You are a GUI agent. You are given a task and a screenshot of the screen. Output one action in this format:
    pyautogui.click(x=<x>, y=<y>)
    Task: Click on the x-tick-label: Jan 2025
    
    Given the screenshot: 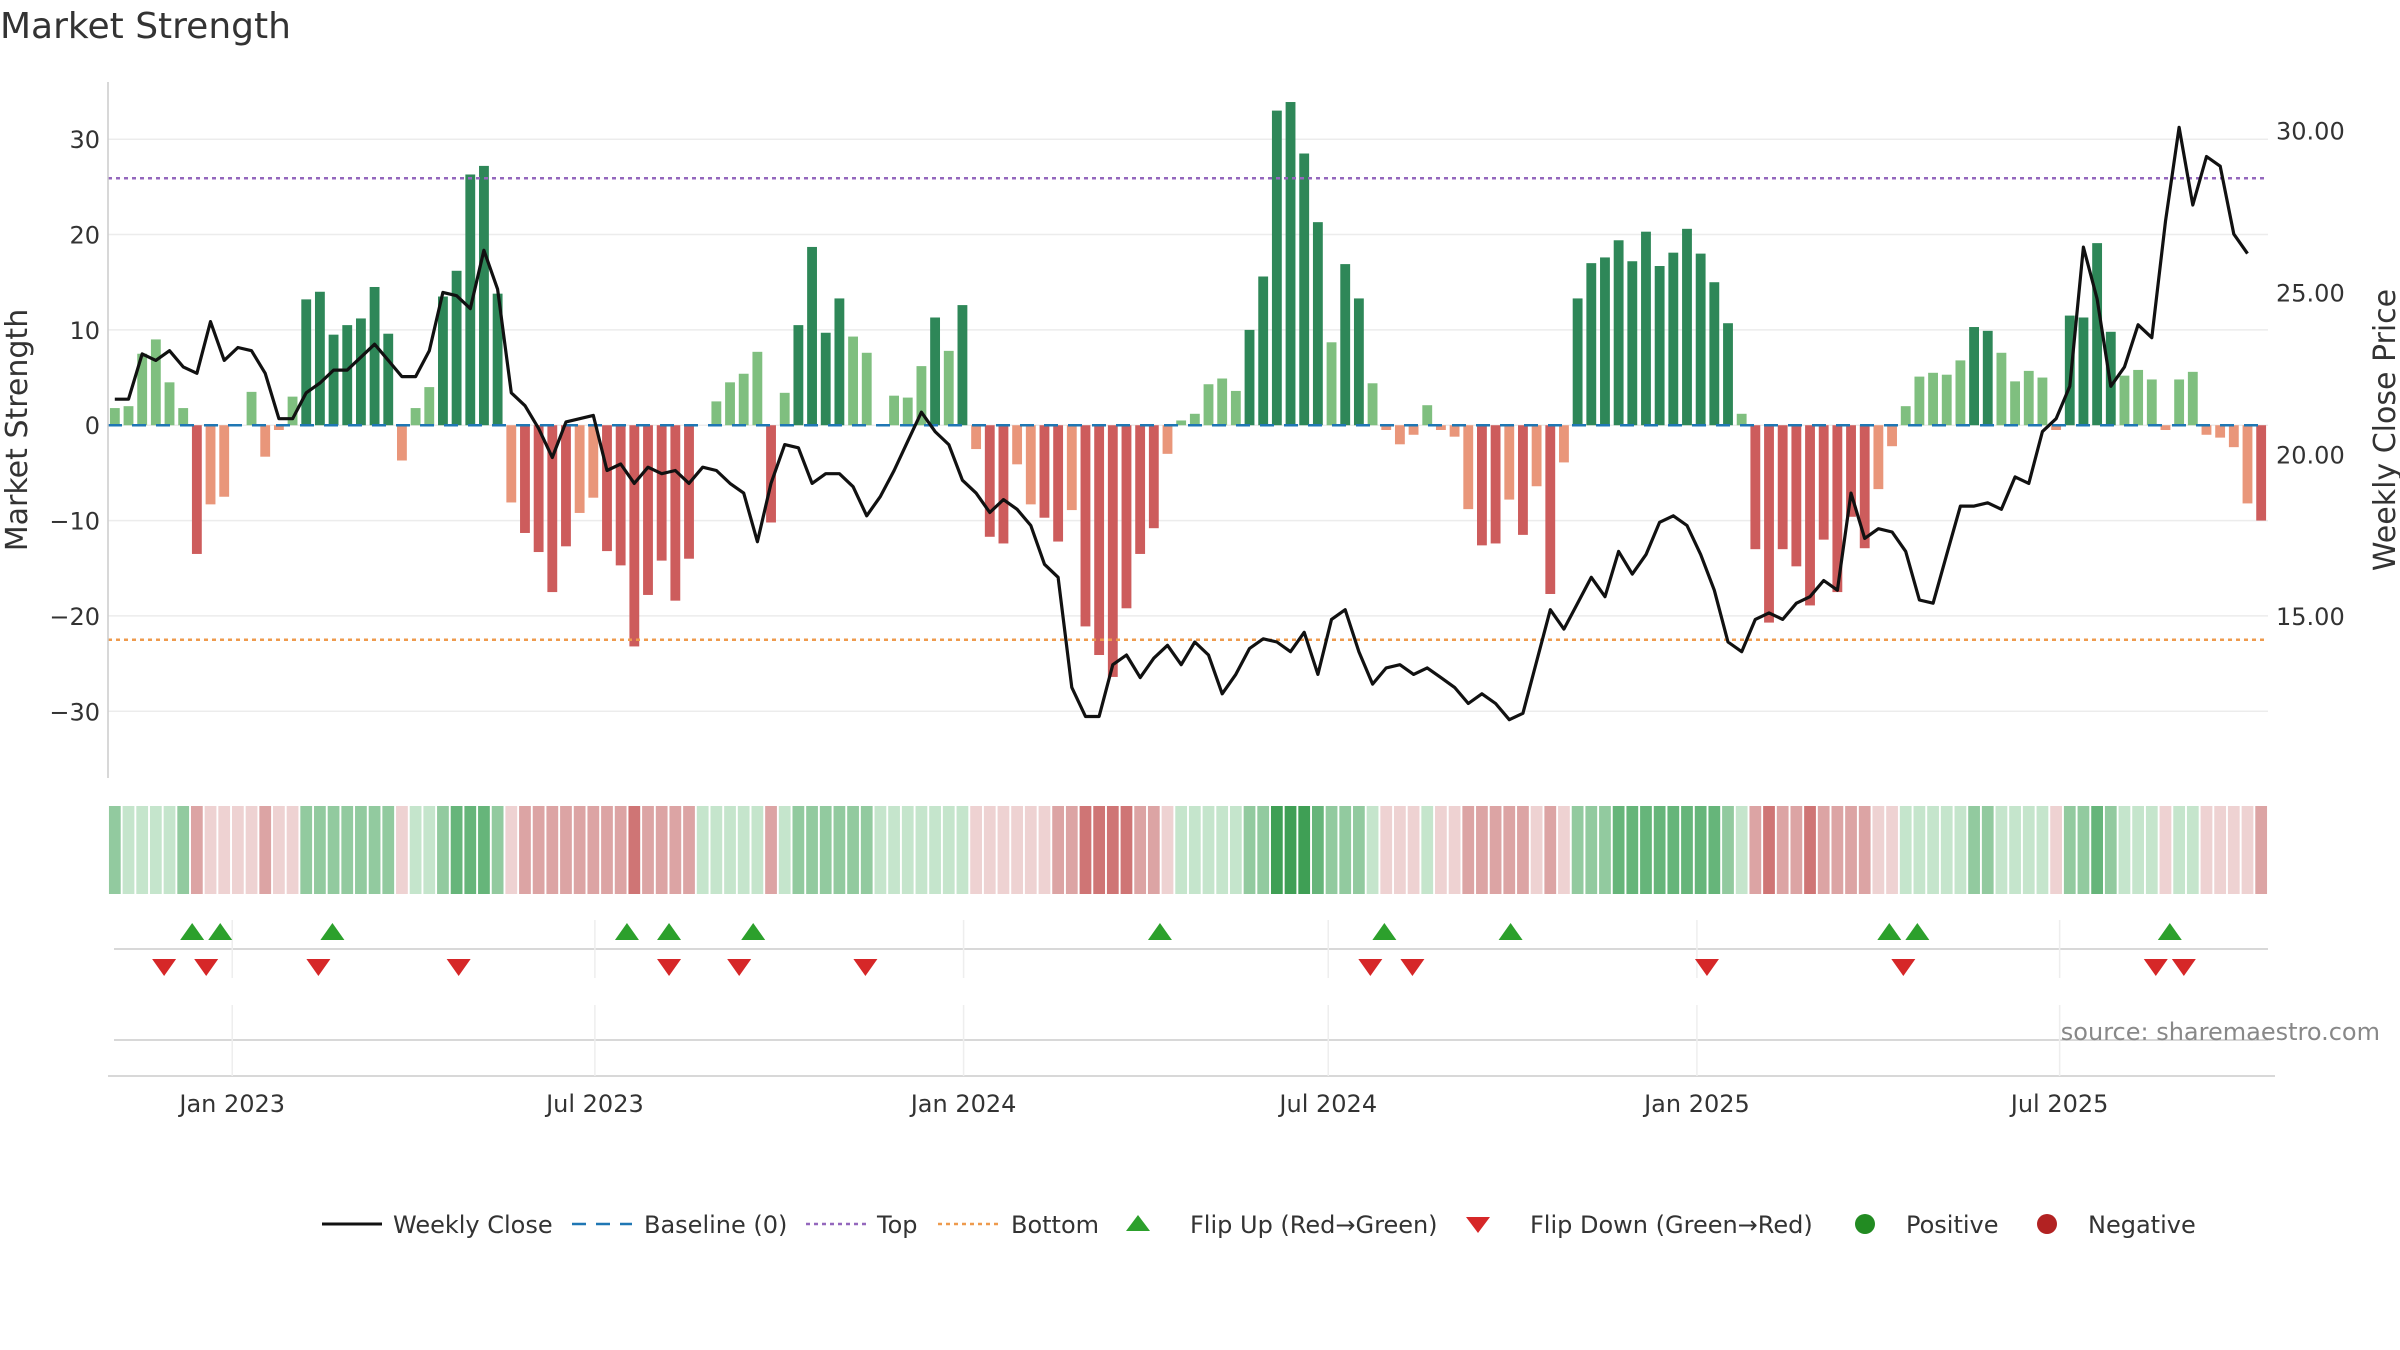 What is the action you would take?
    pyautogui.click(x=1696, y=1104)
    